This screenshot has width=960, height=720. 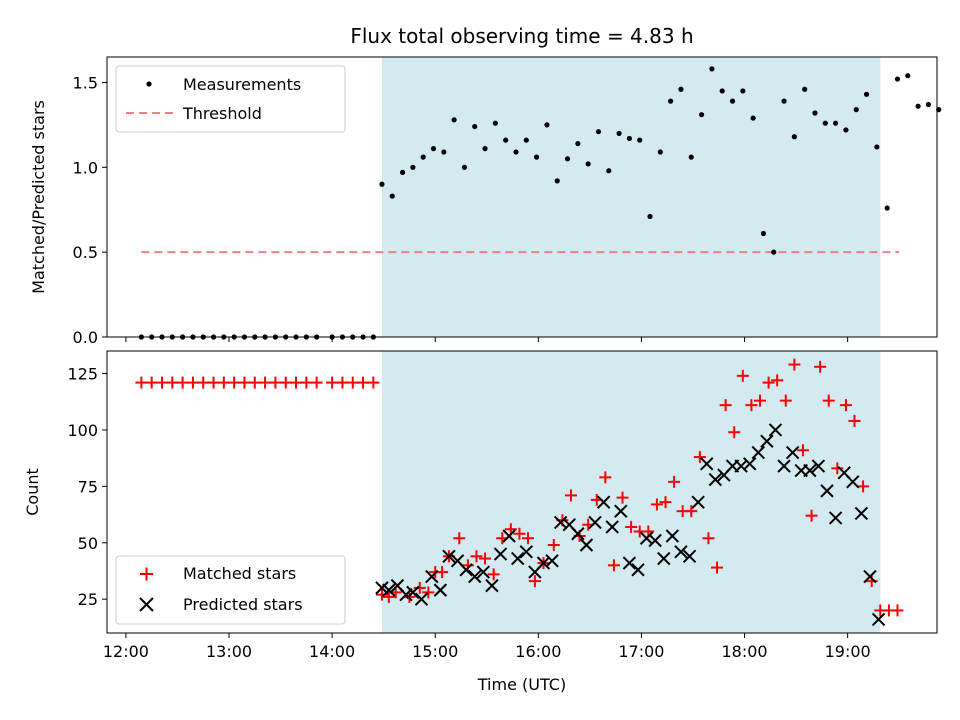 I want to click on y-axis-count: 25 50 75 100 125, so click(x=87, y=487).